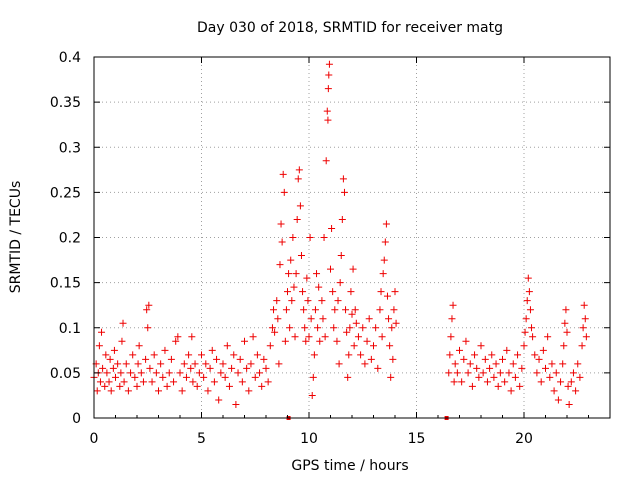 The image size is (640, 480). I want to click on y-tick-label: 0.35, so click(65, 103).